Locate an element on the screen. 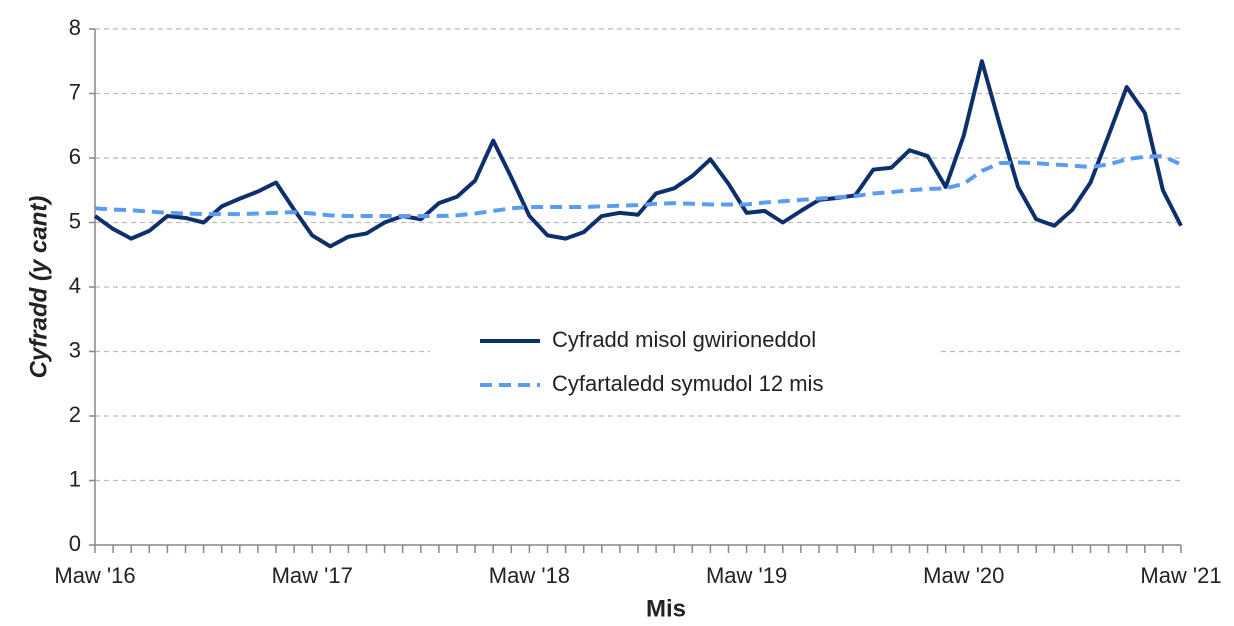 The height and width of the screenshot is (626, 1234). y-tick-label: 4 is located at coordinates (75, 285).